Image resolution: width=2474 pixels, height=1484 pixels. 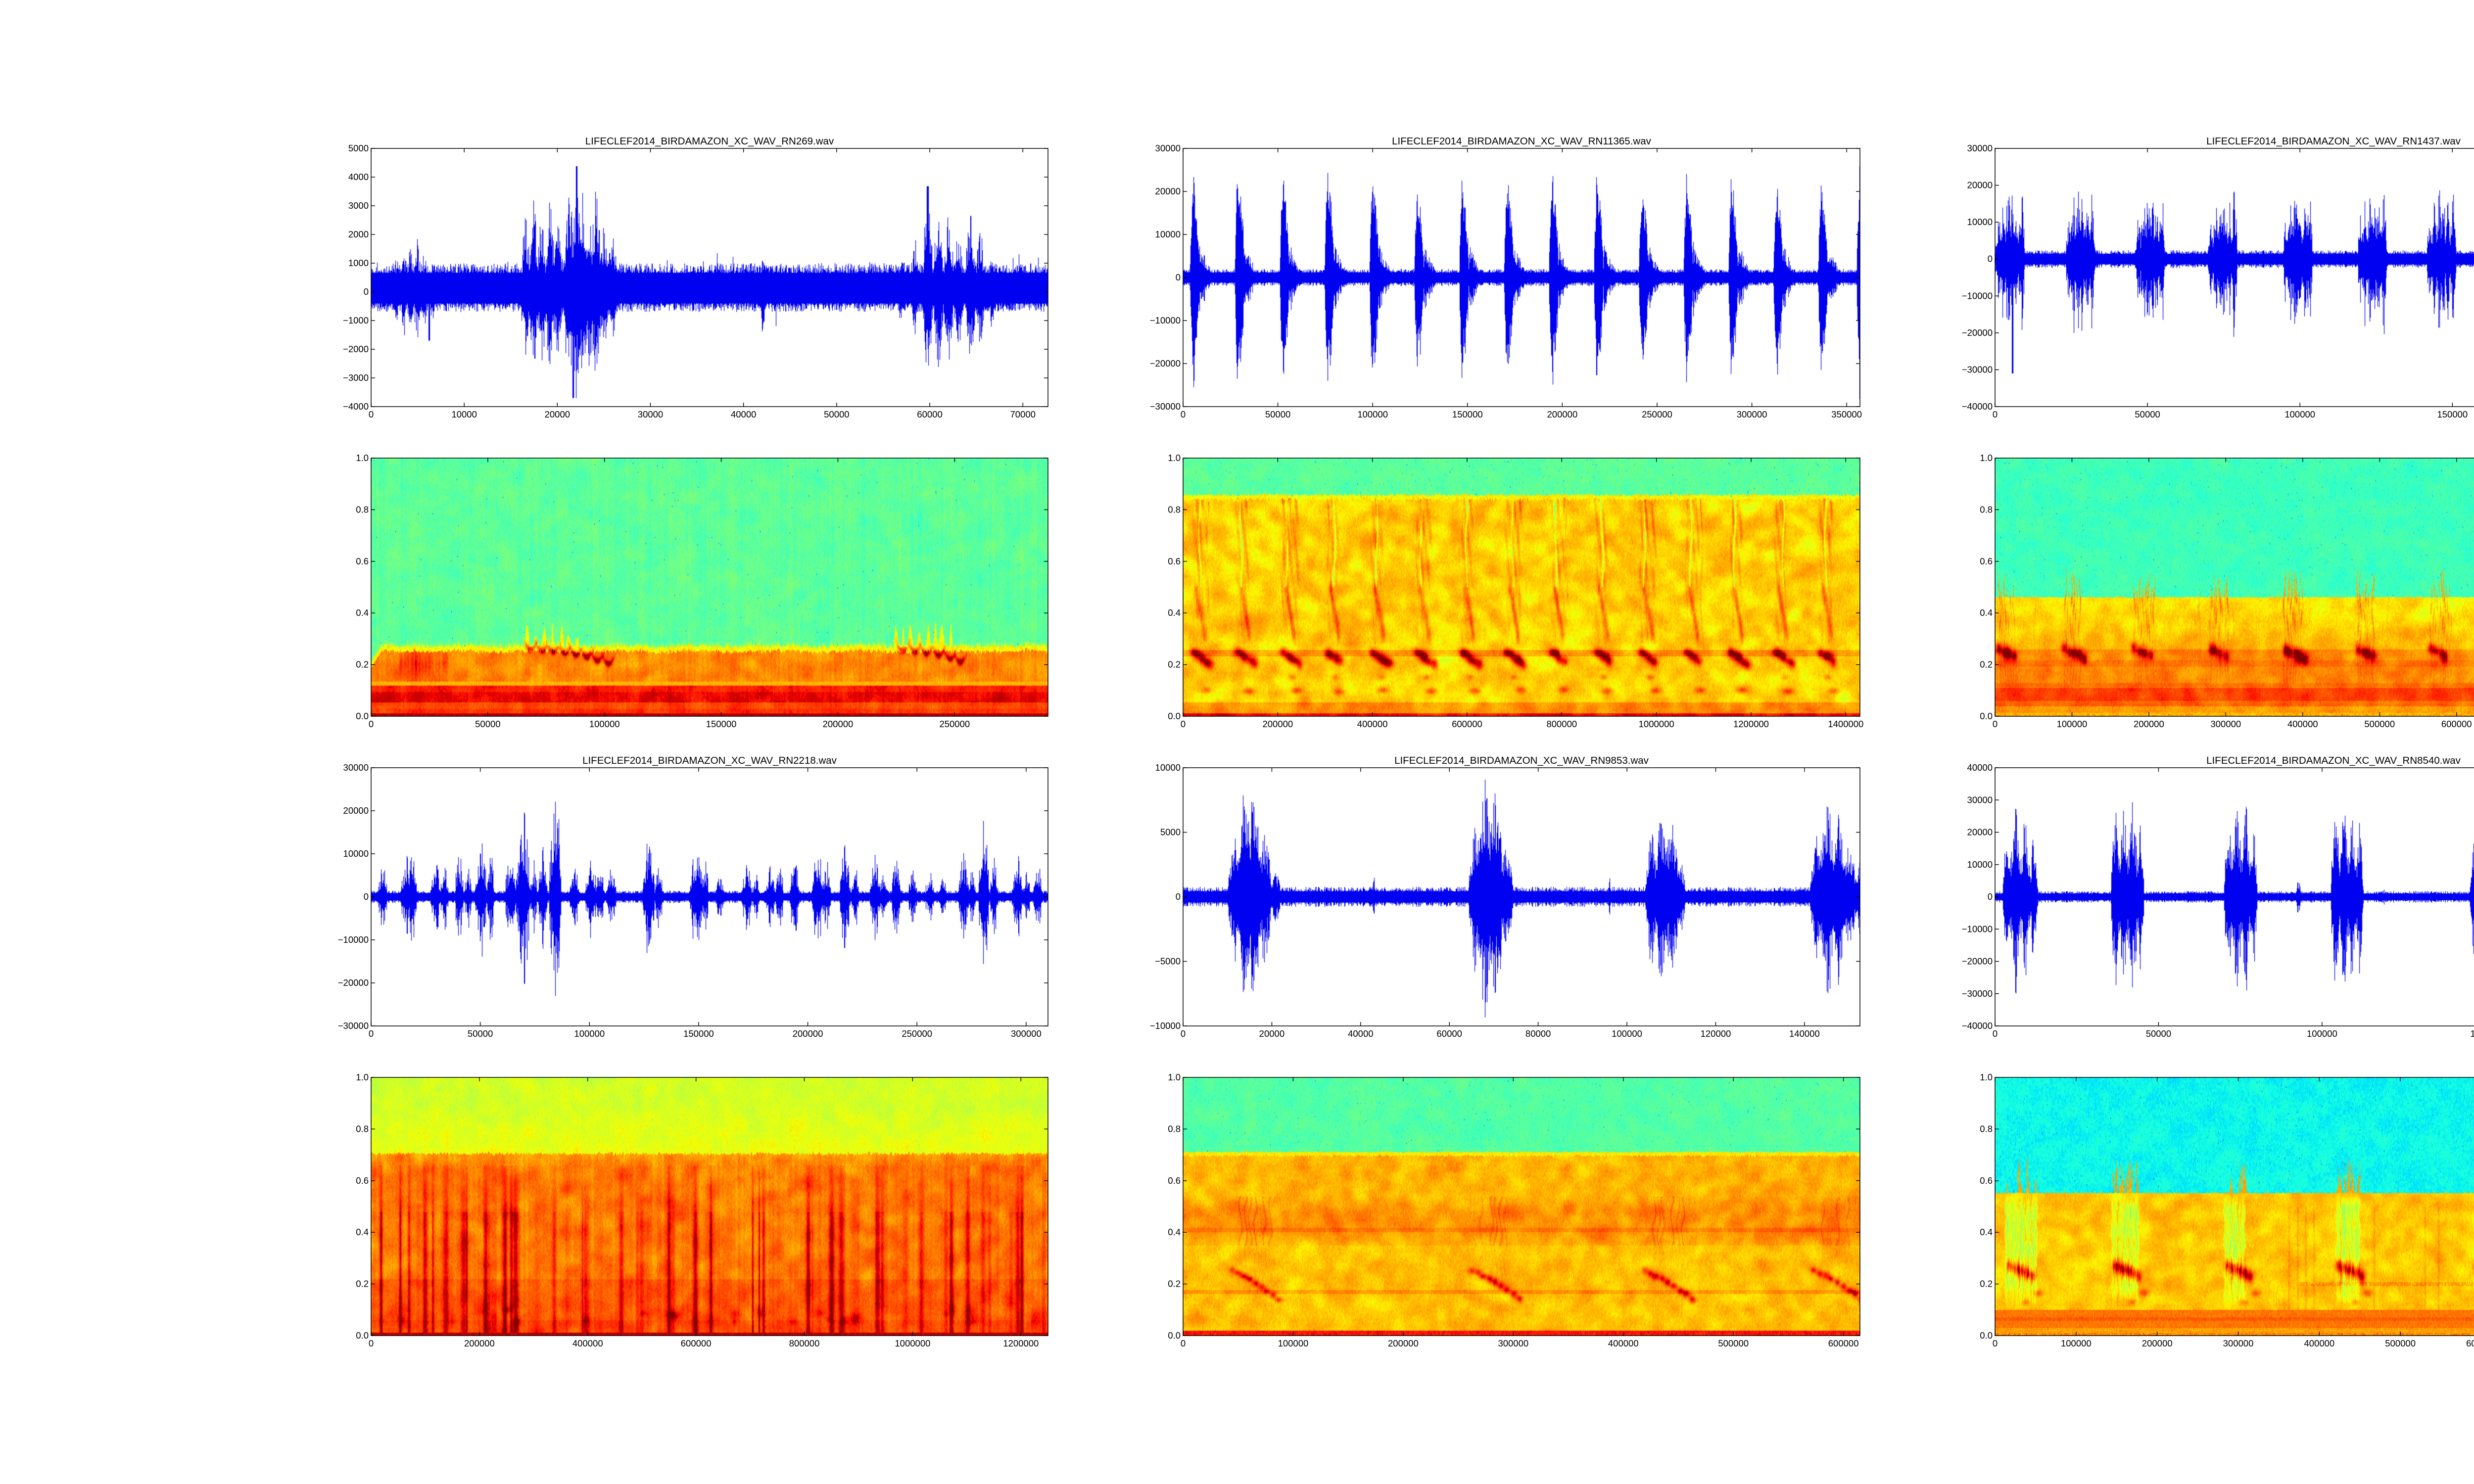 What do you see at coordinates (363, 1232) in the screenshot?
I see `svg-text: 0.4` at bounding box center [363, 1232].